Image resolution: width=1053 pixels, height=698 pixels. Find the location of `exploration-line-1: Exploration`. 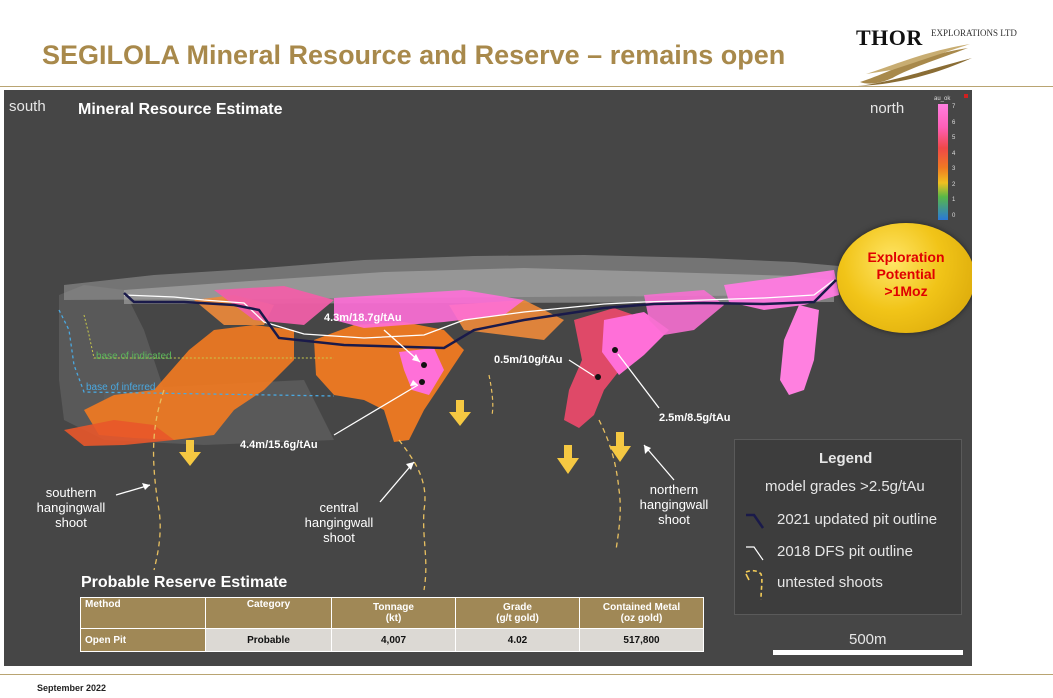

exploration-line-1: Exploration is located at coordinates (906, 257).